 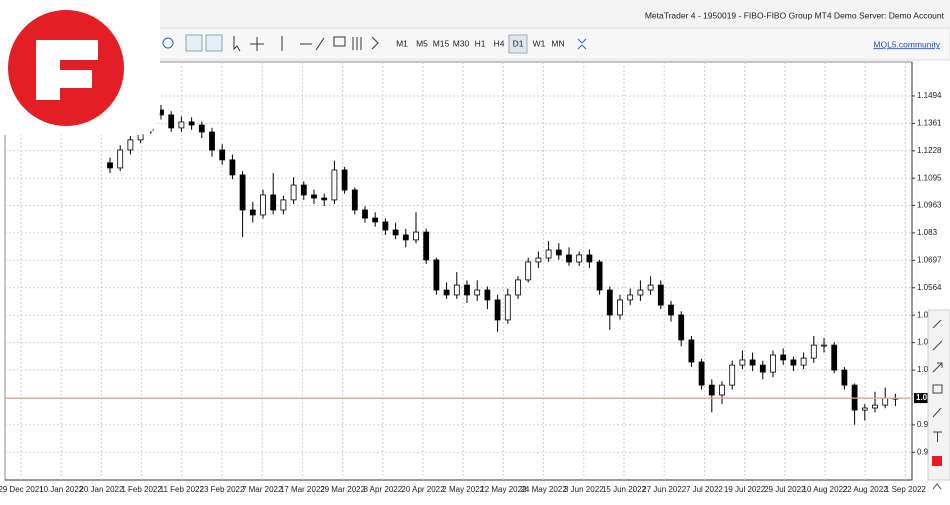 I want to click on gann-icon, so click(x=375, y=43).